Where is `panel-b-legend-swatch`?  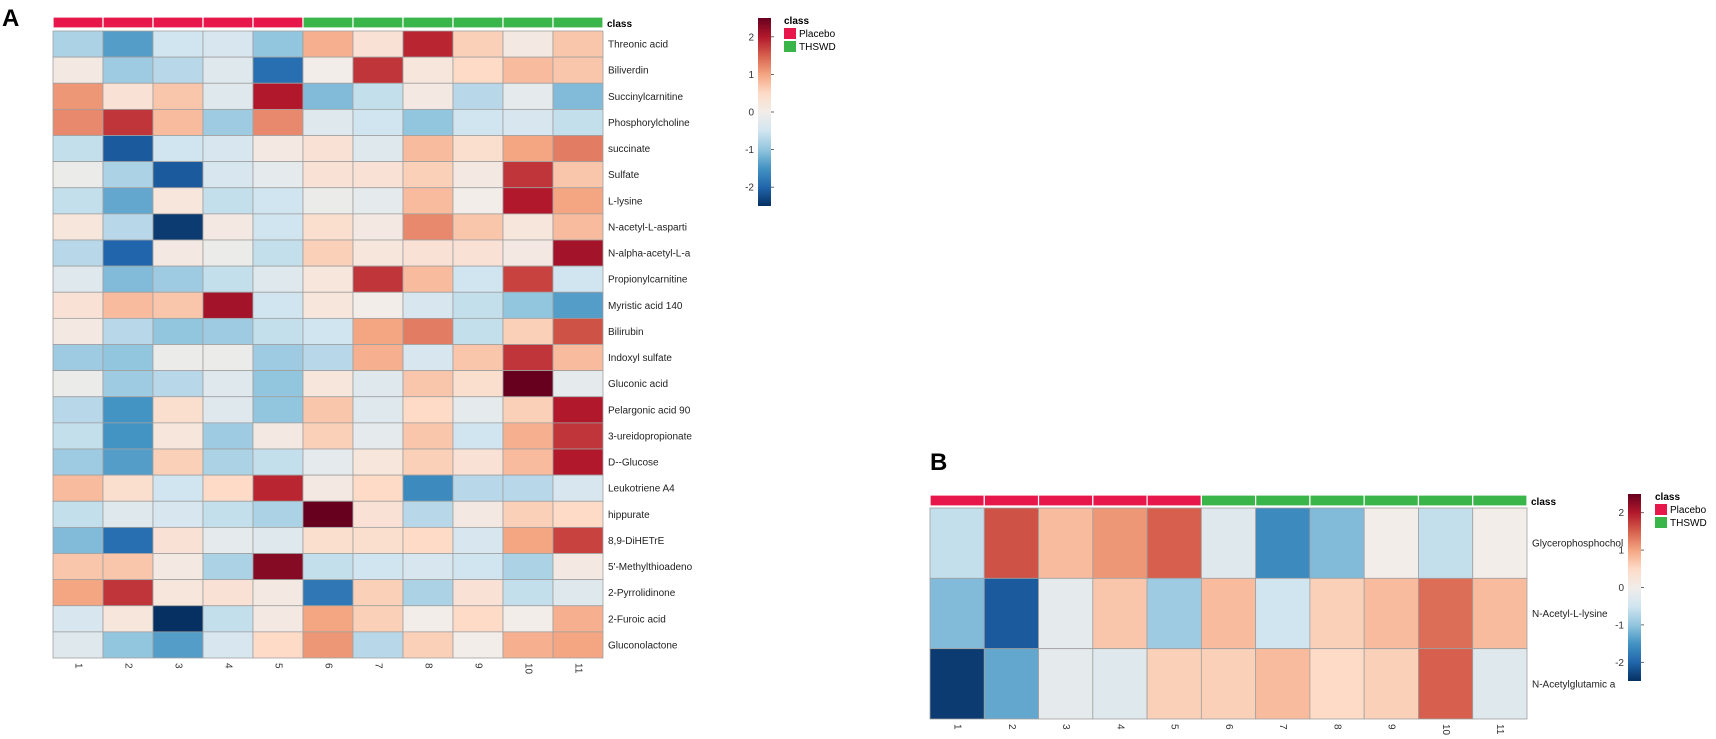 panel-b-legend-swatch is located at coordinates (1661, 509).